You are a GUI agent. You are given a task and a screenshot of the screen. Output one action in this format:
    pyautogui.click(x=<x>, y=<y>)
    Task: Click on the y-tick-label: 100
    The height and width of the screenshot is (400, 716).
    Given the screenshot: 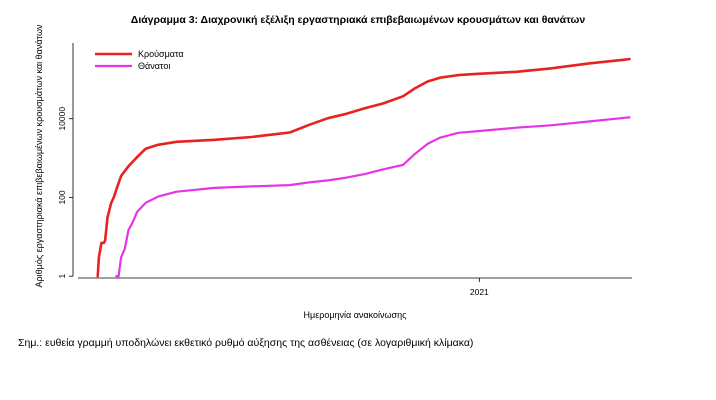 What is the action you would take?
    pyautogui.click(x=62, y=197)
    